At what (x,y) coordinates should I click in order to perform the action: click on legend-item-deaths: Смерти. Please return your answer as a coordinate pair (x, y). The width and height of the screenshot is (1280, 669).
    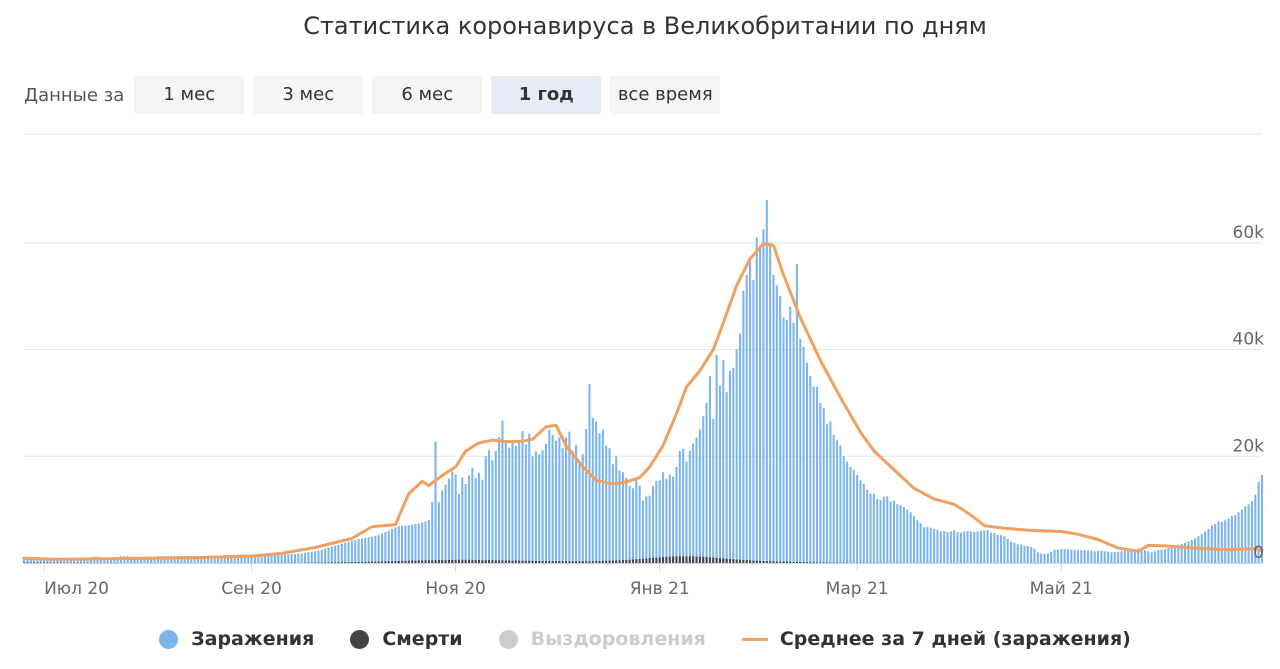
    Looking at the image, I should click on (406, 639).